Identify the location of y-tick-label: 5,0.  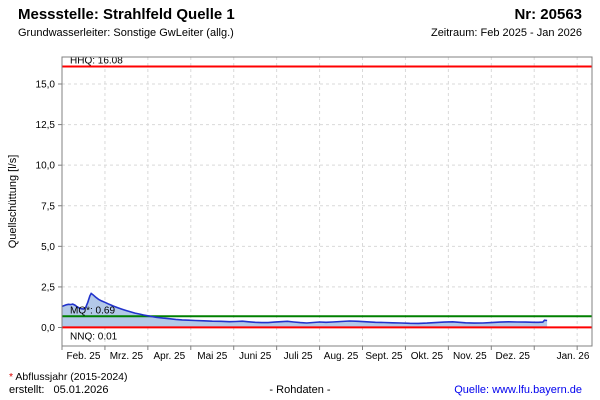
(48, 247).